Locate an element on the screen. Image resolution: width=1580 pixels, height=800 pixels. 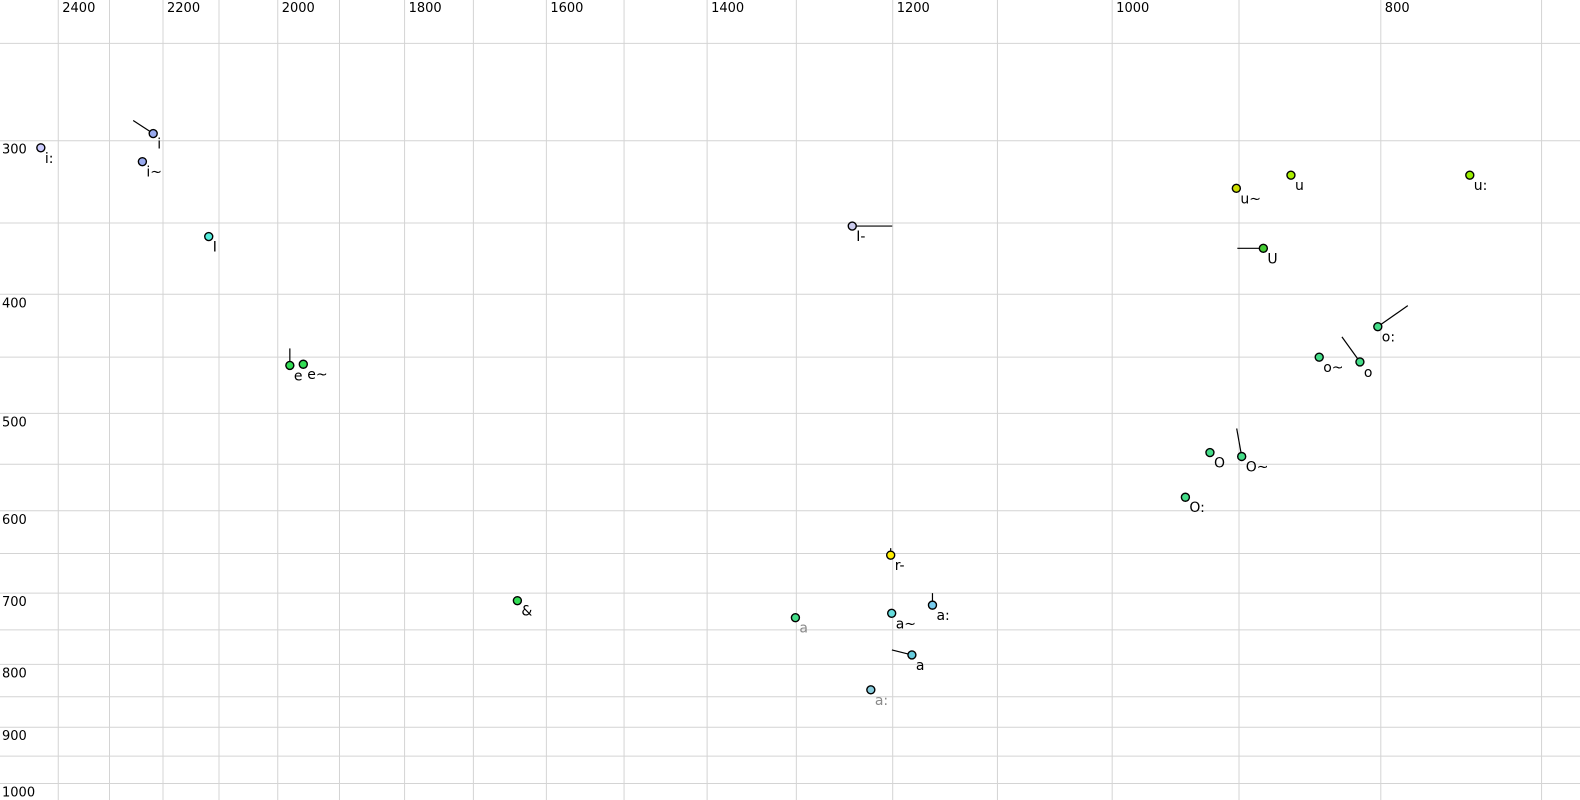
x-tick-label: 800 is located at coordinates (1397, 8).